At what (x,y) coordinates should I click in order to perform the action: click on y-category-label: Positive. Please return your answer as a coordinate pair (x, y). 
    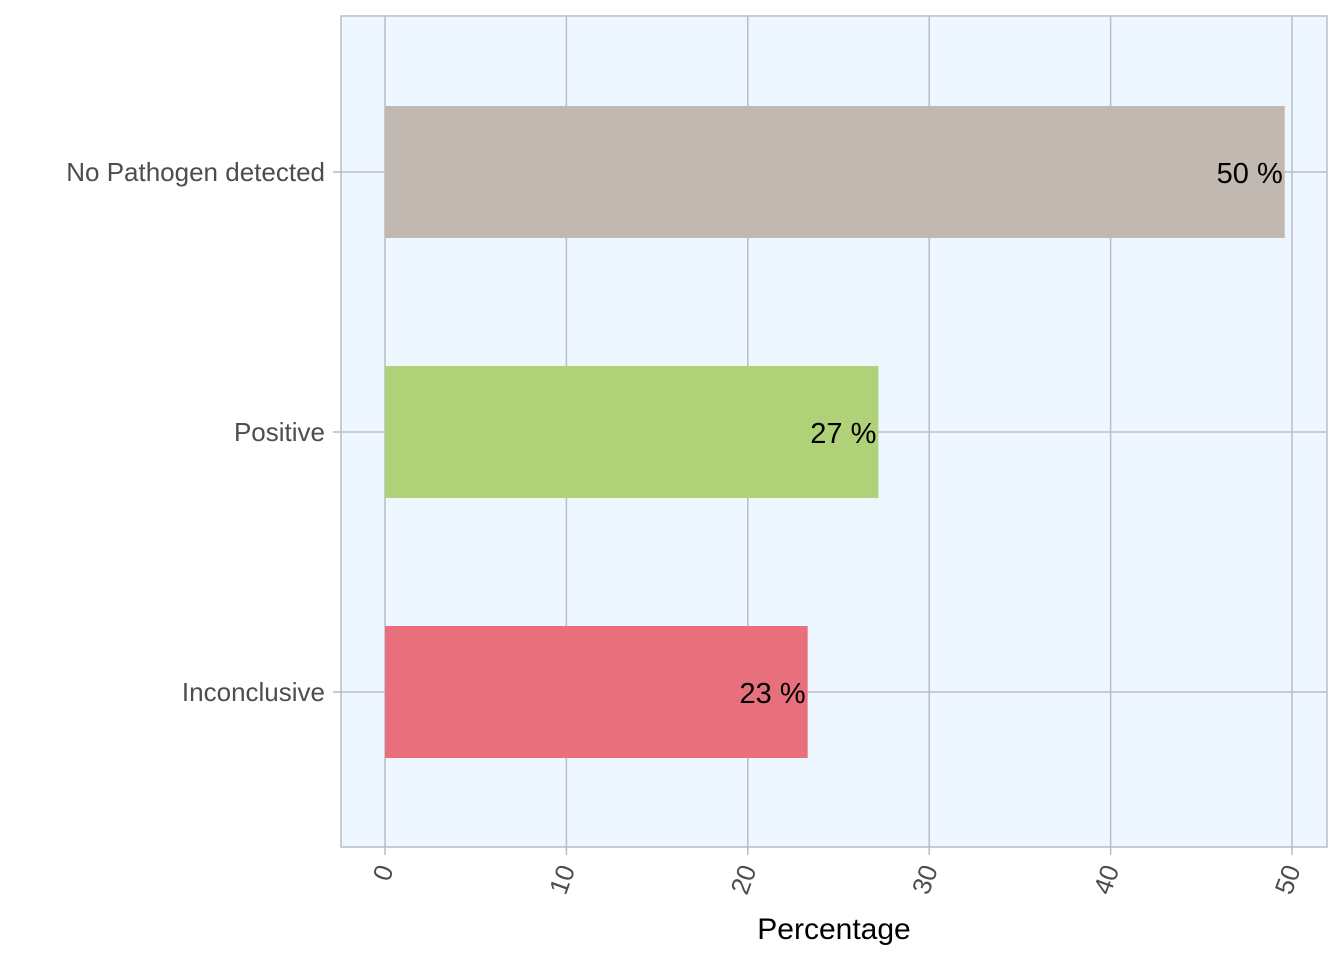
    Looking at the image, I should click on (279, 432).